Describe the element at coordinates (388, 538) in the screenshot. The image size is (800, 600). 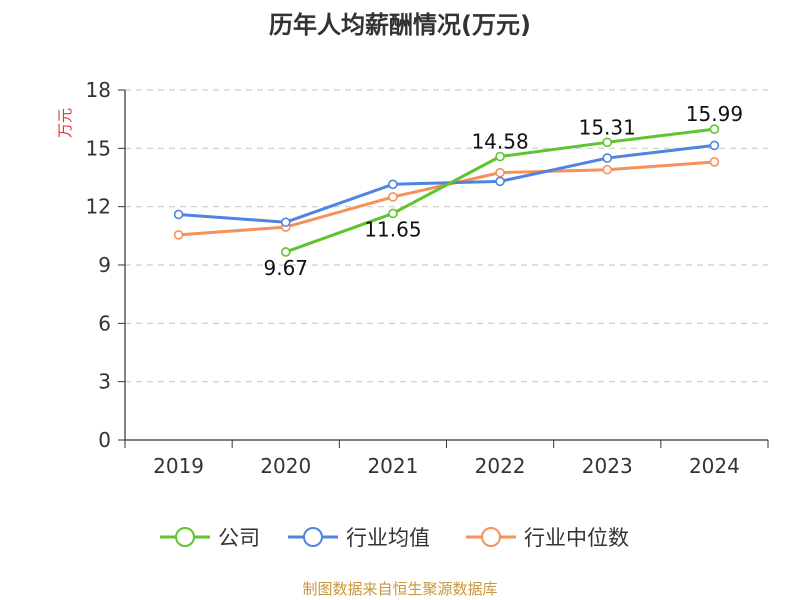
I see `legend-label: 行业均值` at that location.